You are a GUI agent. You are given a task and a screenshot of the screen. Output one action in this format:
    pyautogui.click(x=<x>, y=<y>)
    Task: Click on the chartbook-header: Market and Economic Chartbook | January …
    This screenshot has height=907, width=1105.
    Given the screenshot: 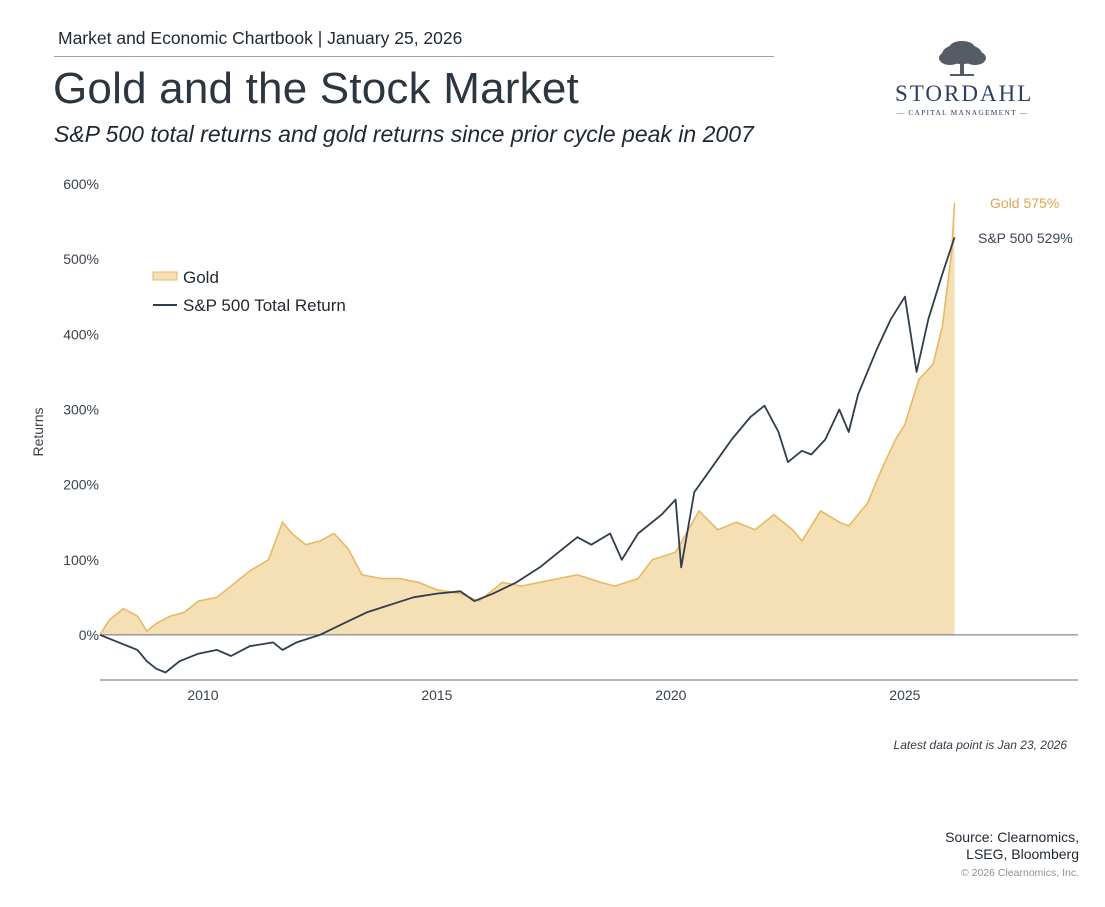 What is the action you would take?
    pyautogui.click(x=260, y=38)
    